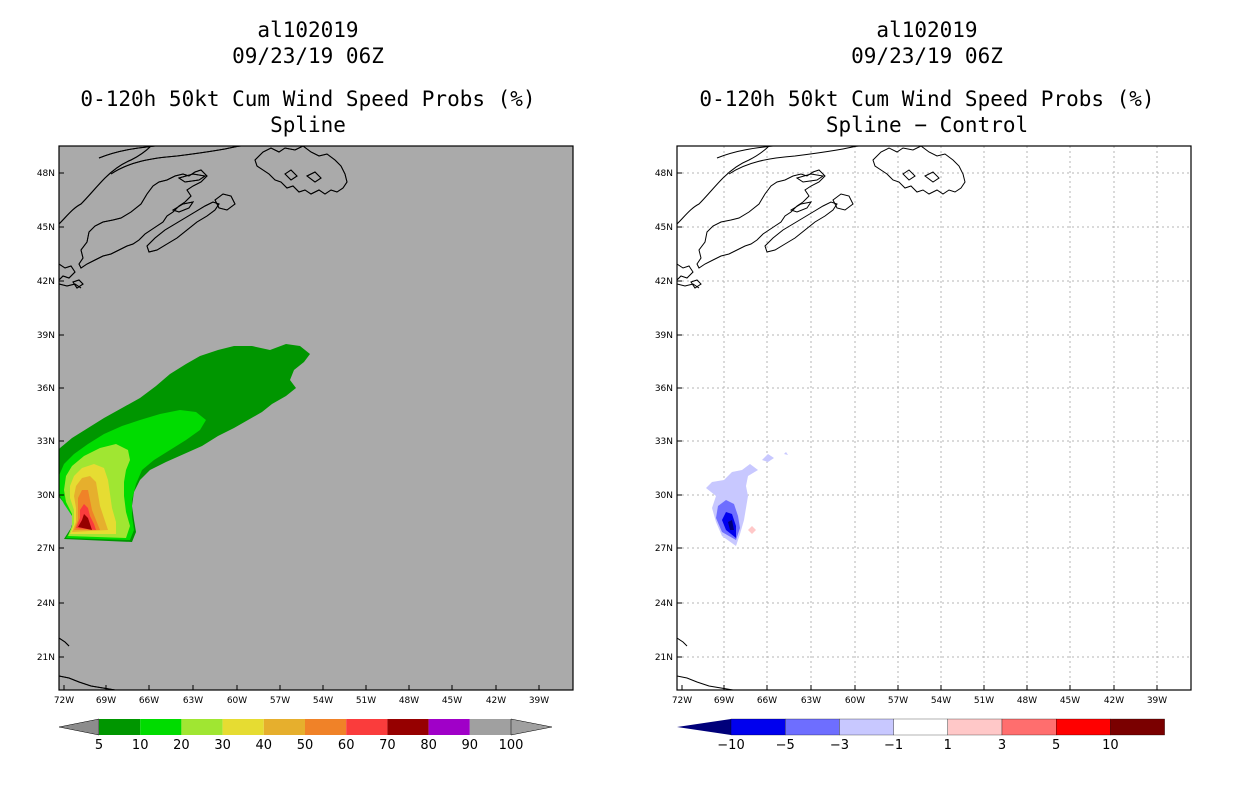 This screenshot has height=800, width=1236. Describe the element at coordinates (839, 745) in the screenshot. I see `colorbar-label: −3` at that location.